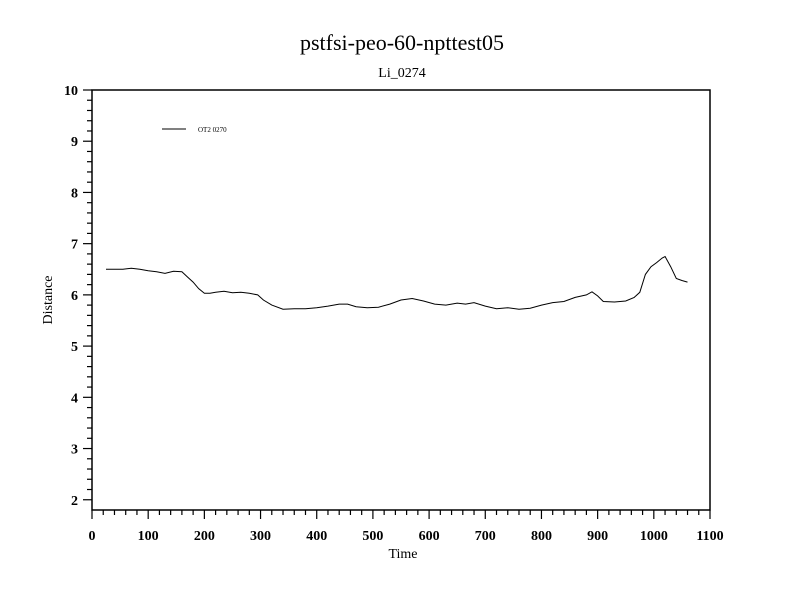 The image size is (800, 600). I want to click on y-tick-label: 3, so click(74, 450).